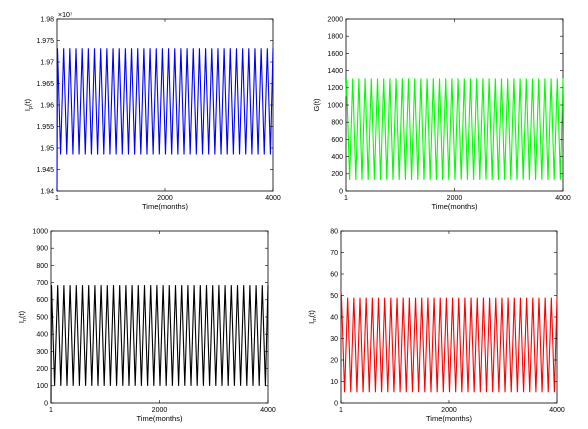 This screenshot has height=429, width=588. What do you see at coordinates (47, 62) in the screenshot?
I see `y-tick-label-1-97: 1.97` at bounding box center [47, 62].